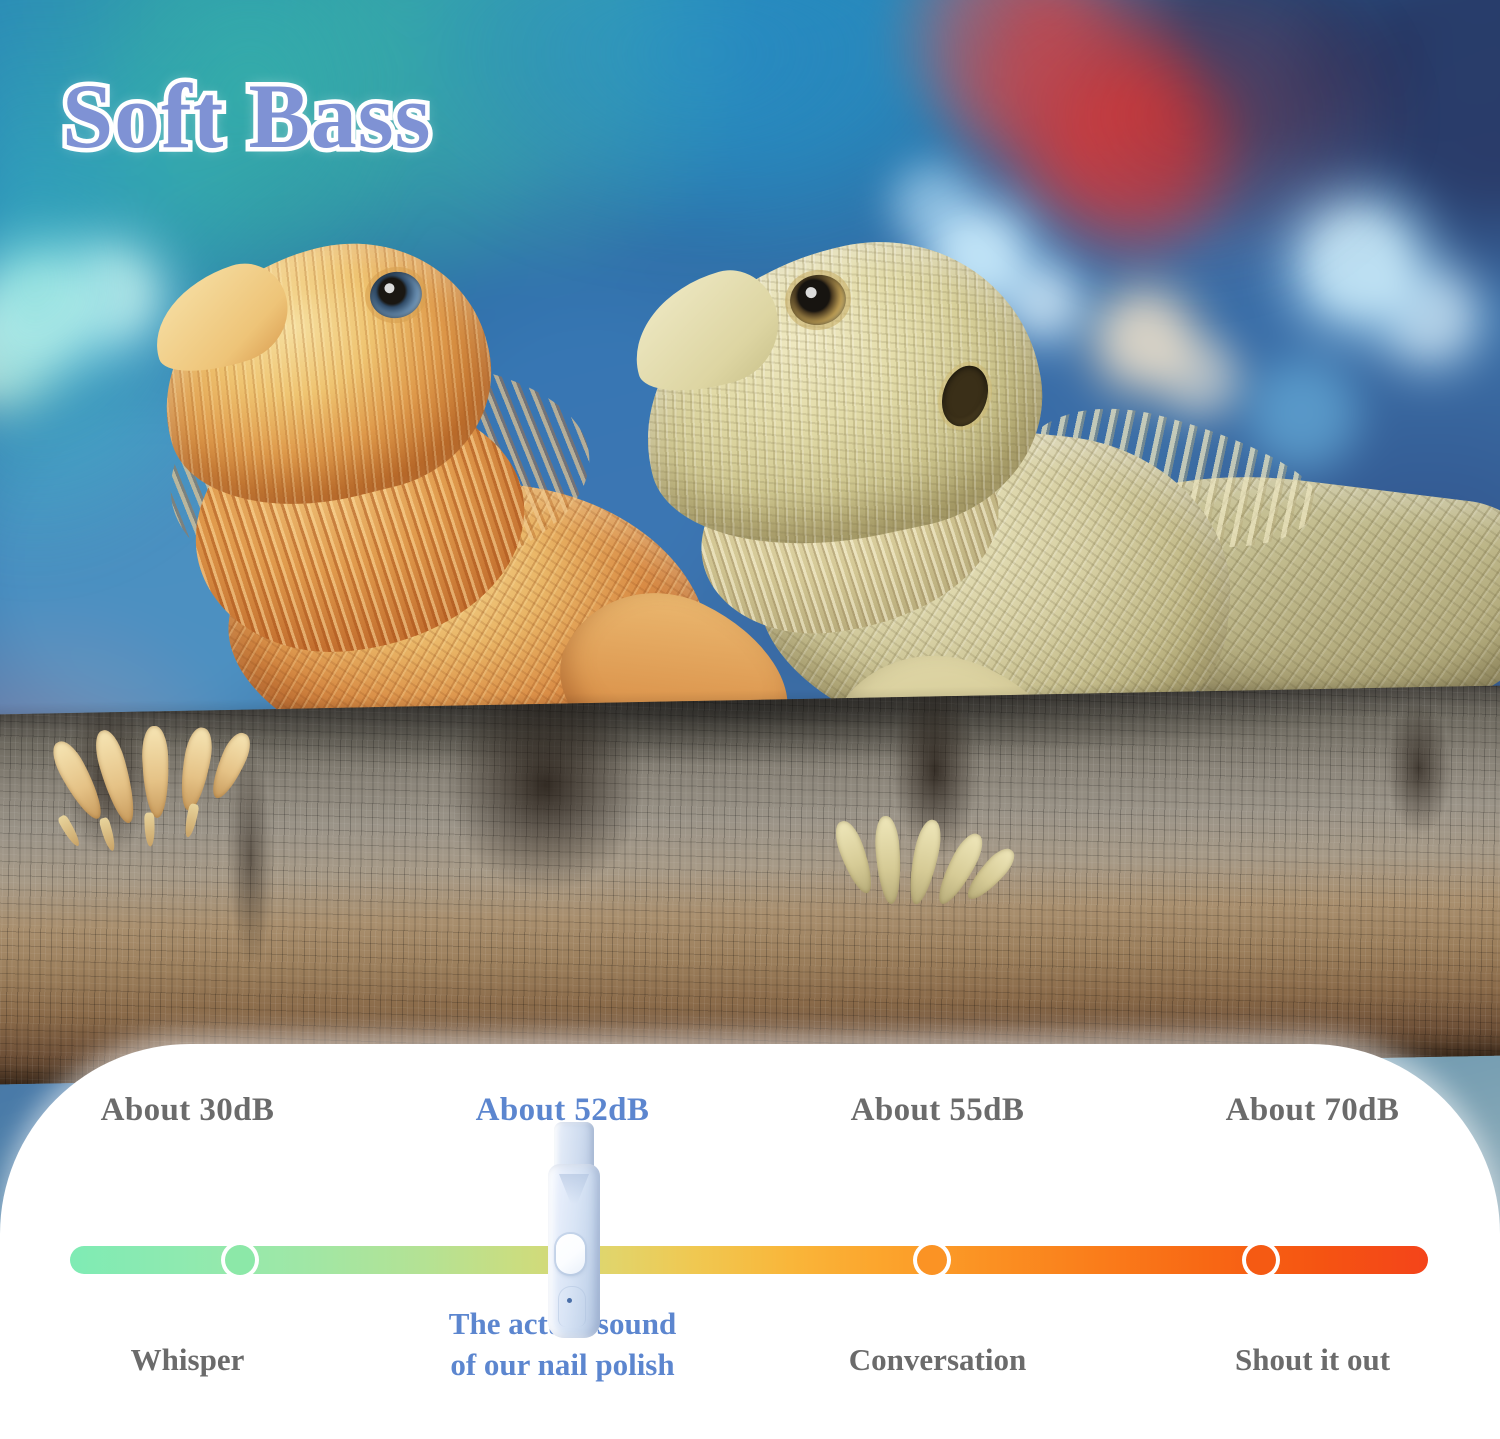  What do you see at coordinates (937, 1110) in the screenshot?
I see `db-label-55: About 55dB` at bounding box center [937, 1110].